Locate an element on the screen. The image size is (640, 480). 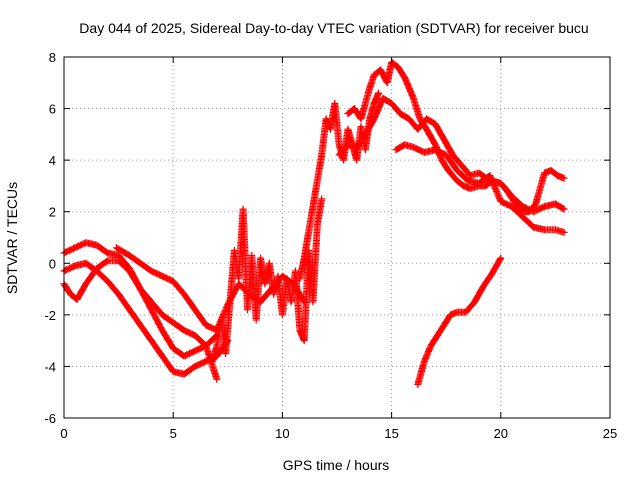
series-track-j is located at coordinates (459, 321).